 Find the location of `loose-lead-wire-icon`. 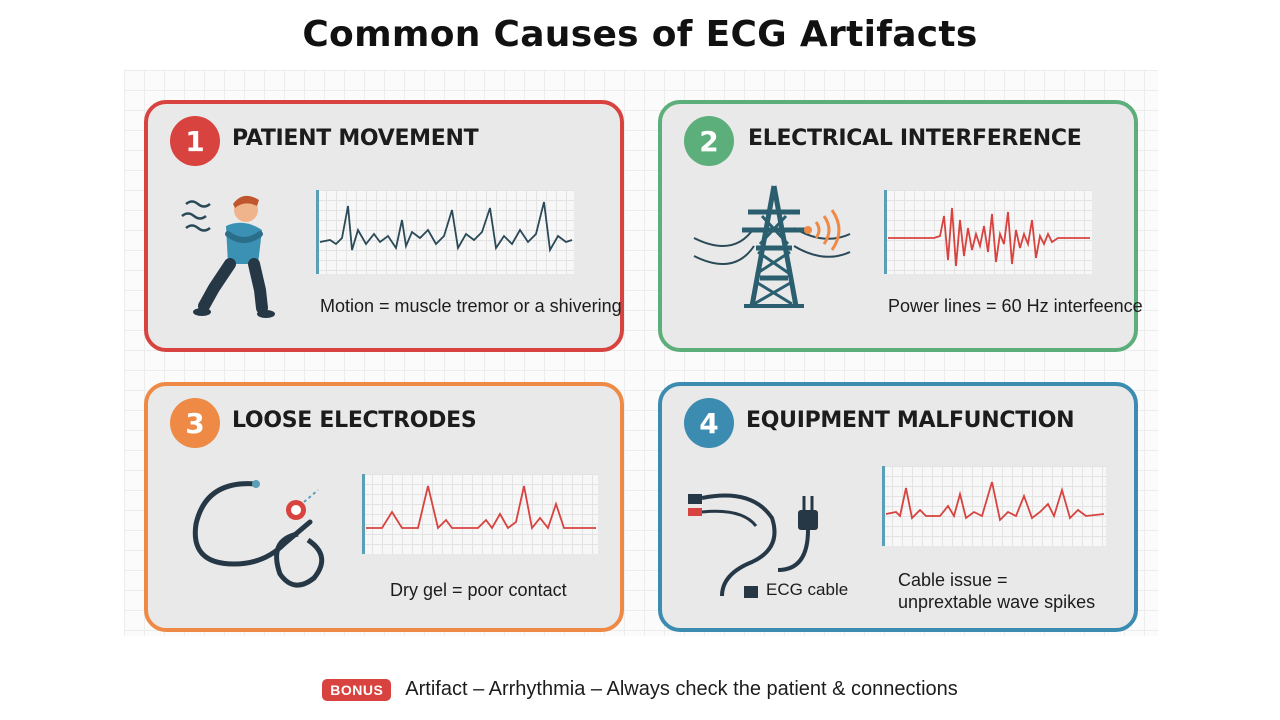

loose-lead-wire-icon is located at coordinates (263, 534).